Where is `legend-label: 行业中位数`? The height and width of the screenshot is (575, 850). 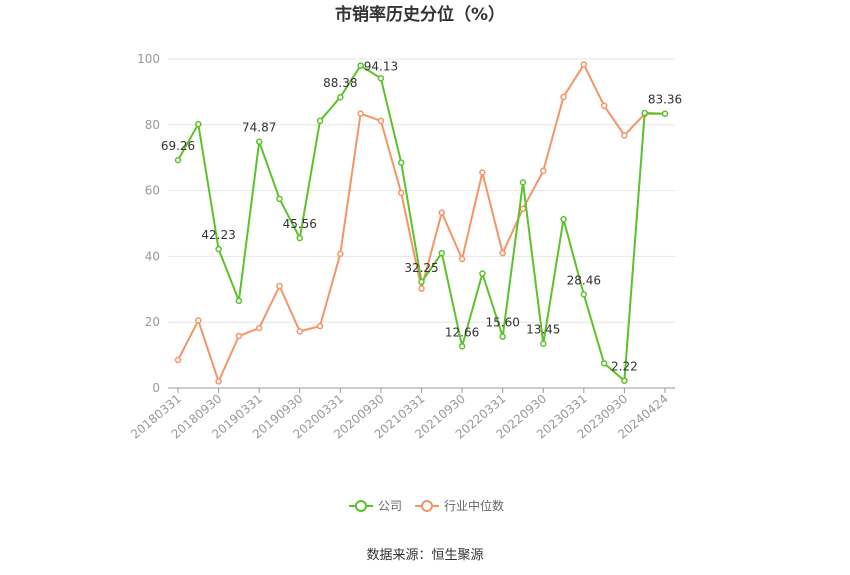
legend-label: 行业中位数 is located at coordinates (474, 505).